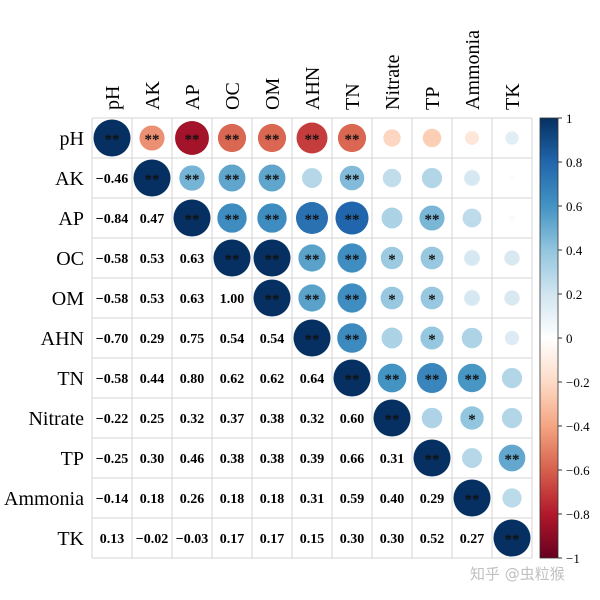 The height and width of the screenshot is (600, 600). What do you see at coordinates (352, 218) in the screenshot?
I see `corr-circle-AP-TN` at bounding box center [352, 218].